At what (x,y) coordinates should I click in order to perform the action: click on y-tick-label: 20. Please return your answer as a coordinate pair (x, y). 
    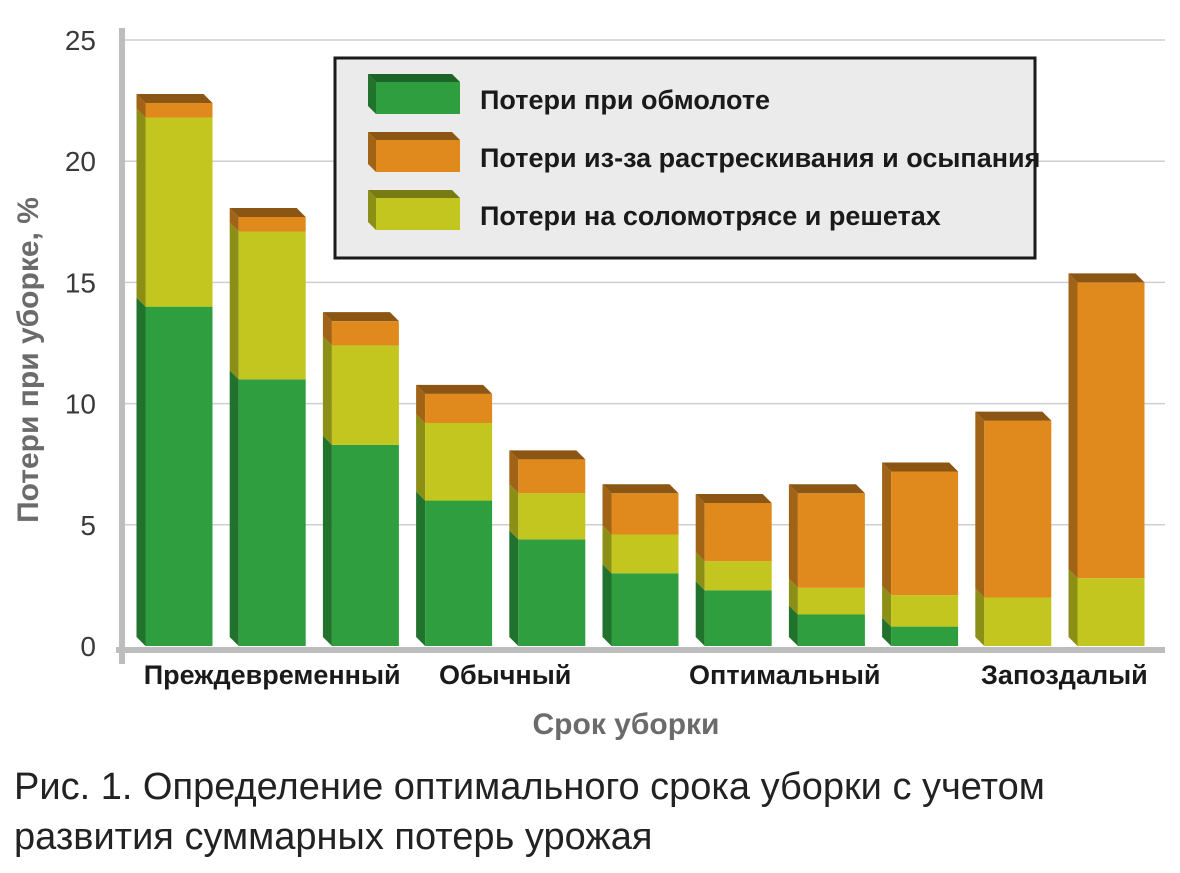
    Looking at the image, I should click on (80, 161).